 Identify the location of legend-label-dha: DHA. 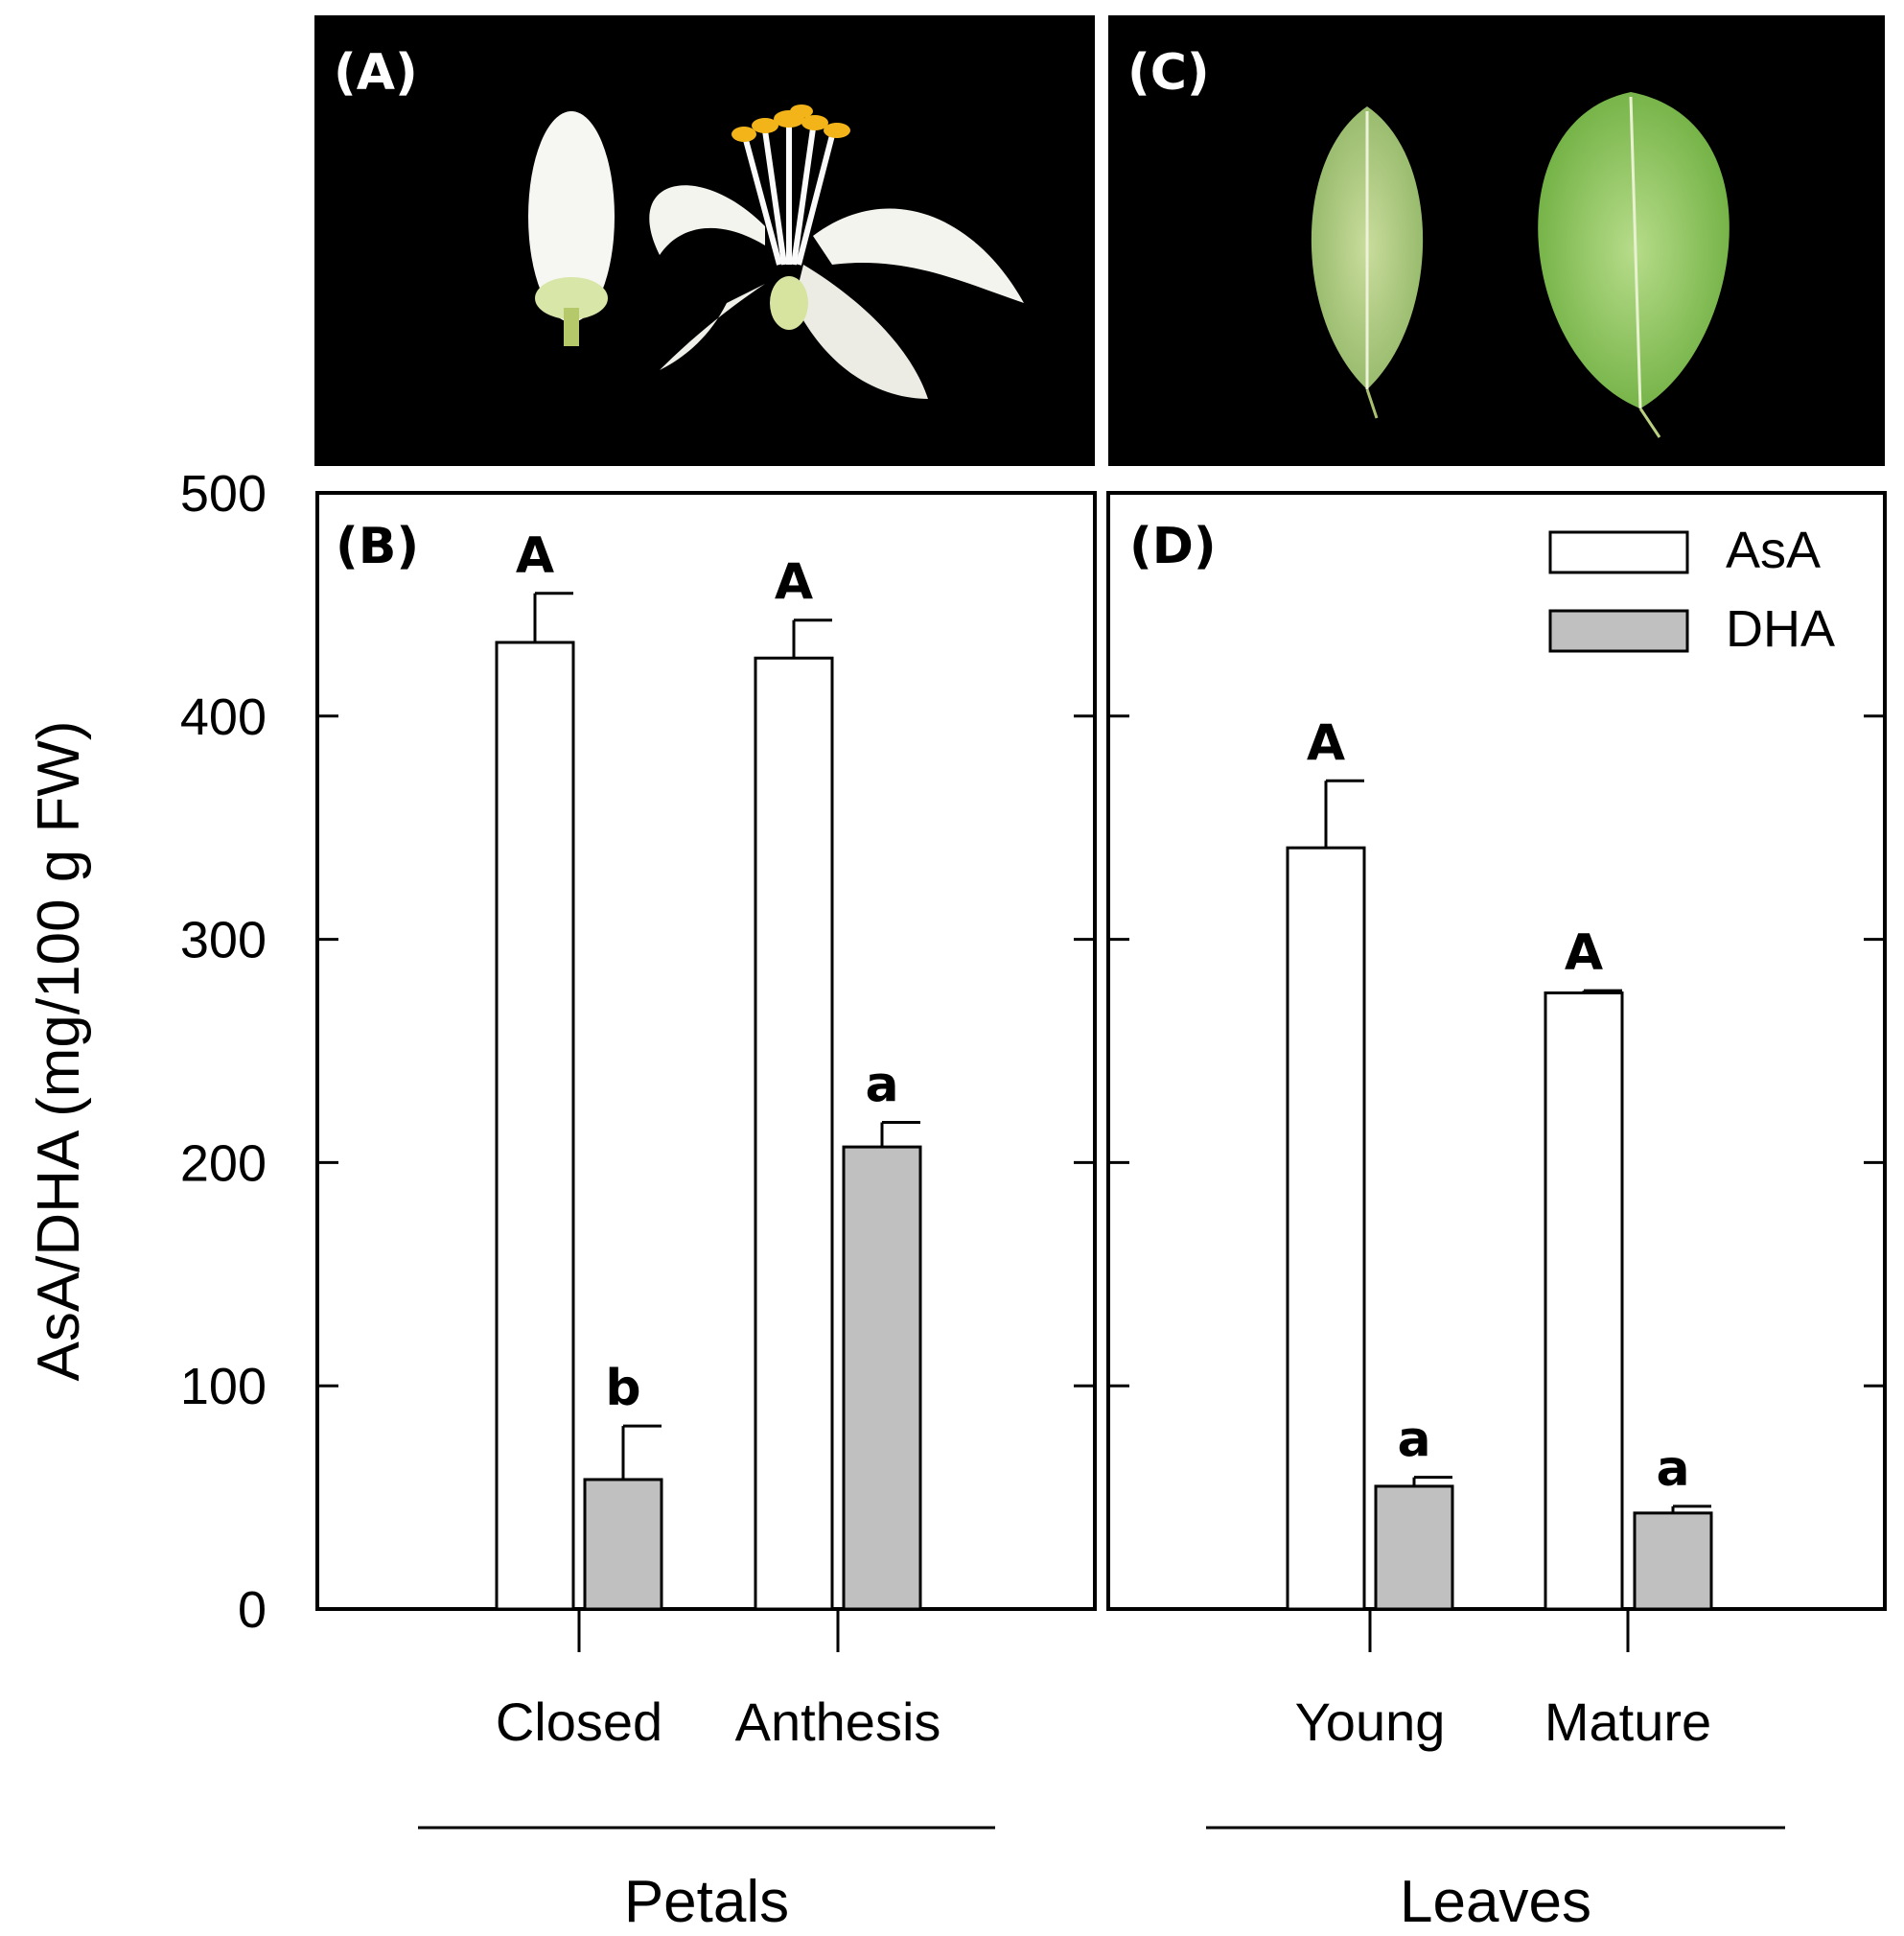
(1781, 629).